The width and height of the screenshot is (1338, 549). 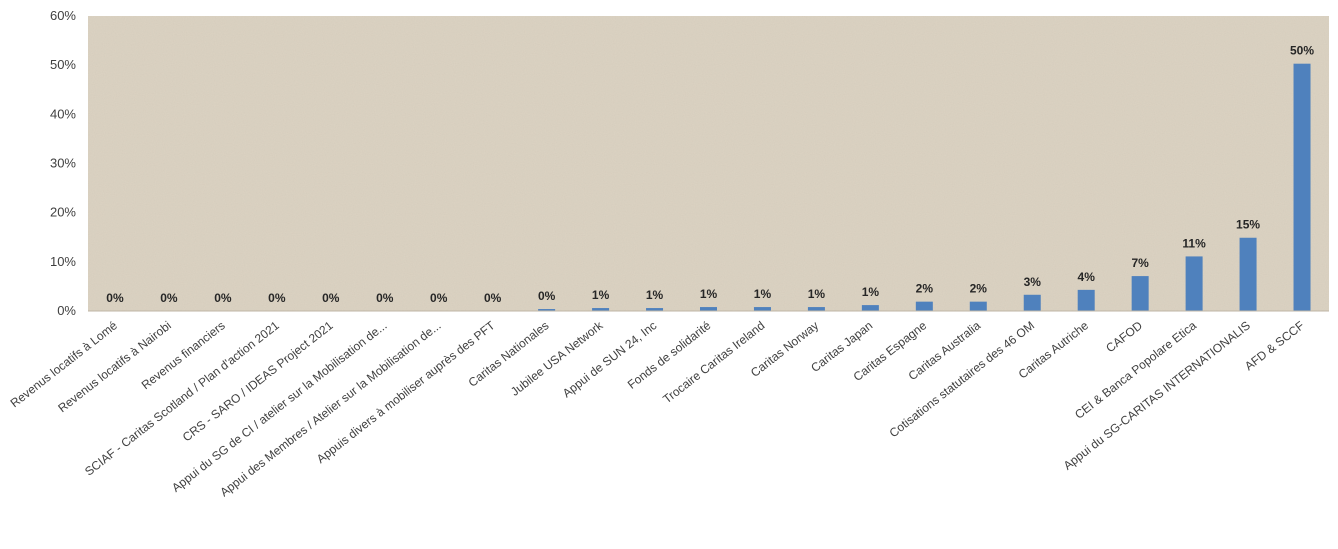 What do you see at coordinates (713, 362) in the screenshot?
I see `x-tick-label: Trocaire Caritas Ireland` at bounding box center [713, 362].